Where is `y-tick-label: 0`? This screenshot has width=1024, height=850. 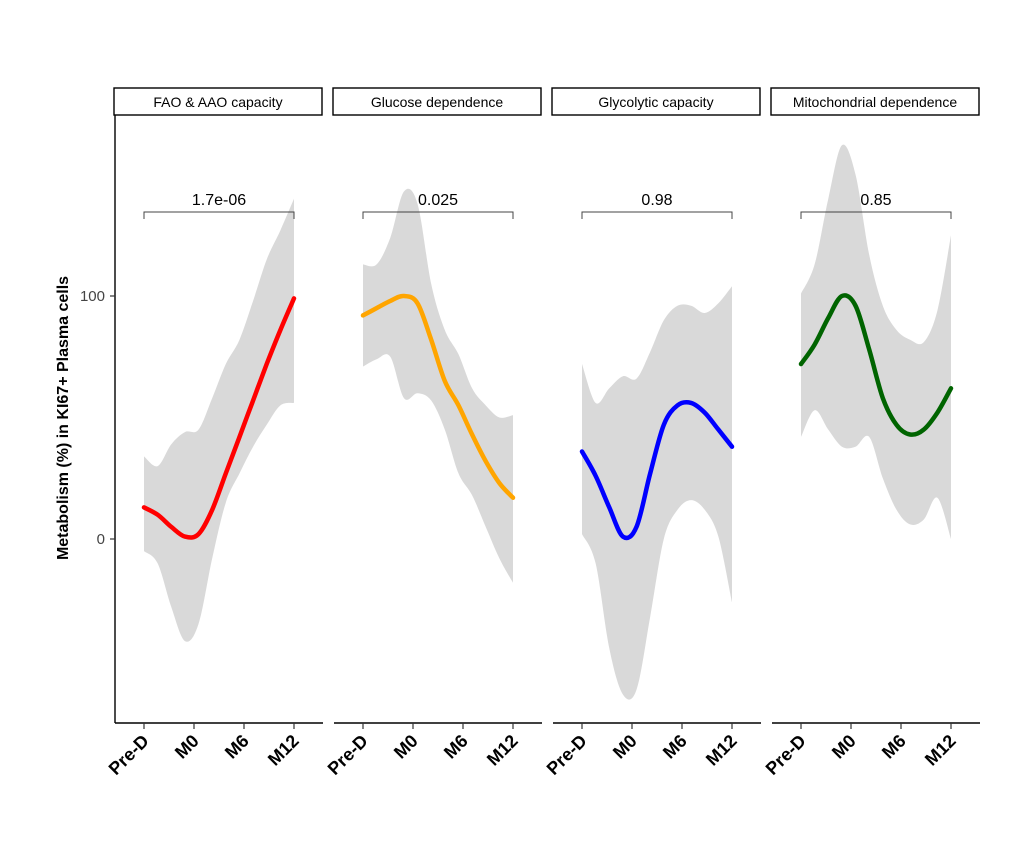
y-tick-label: 0 is located at coordinates (101, 539).